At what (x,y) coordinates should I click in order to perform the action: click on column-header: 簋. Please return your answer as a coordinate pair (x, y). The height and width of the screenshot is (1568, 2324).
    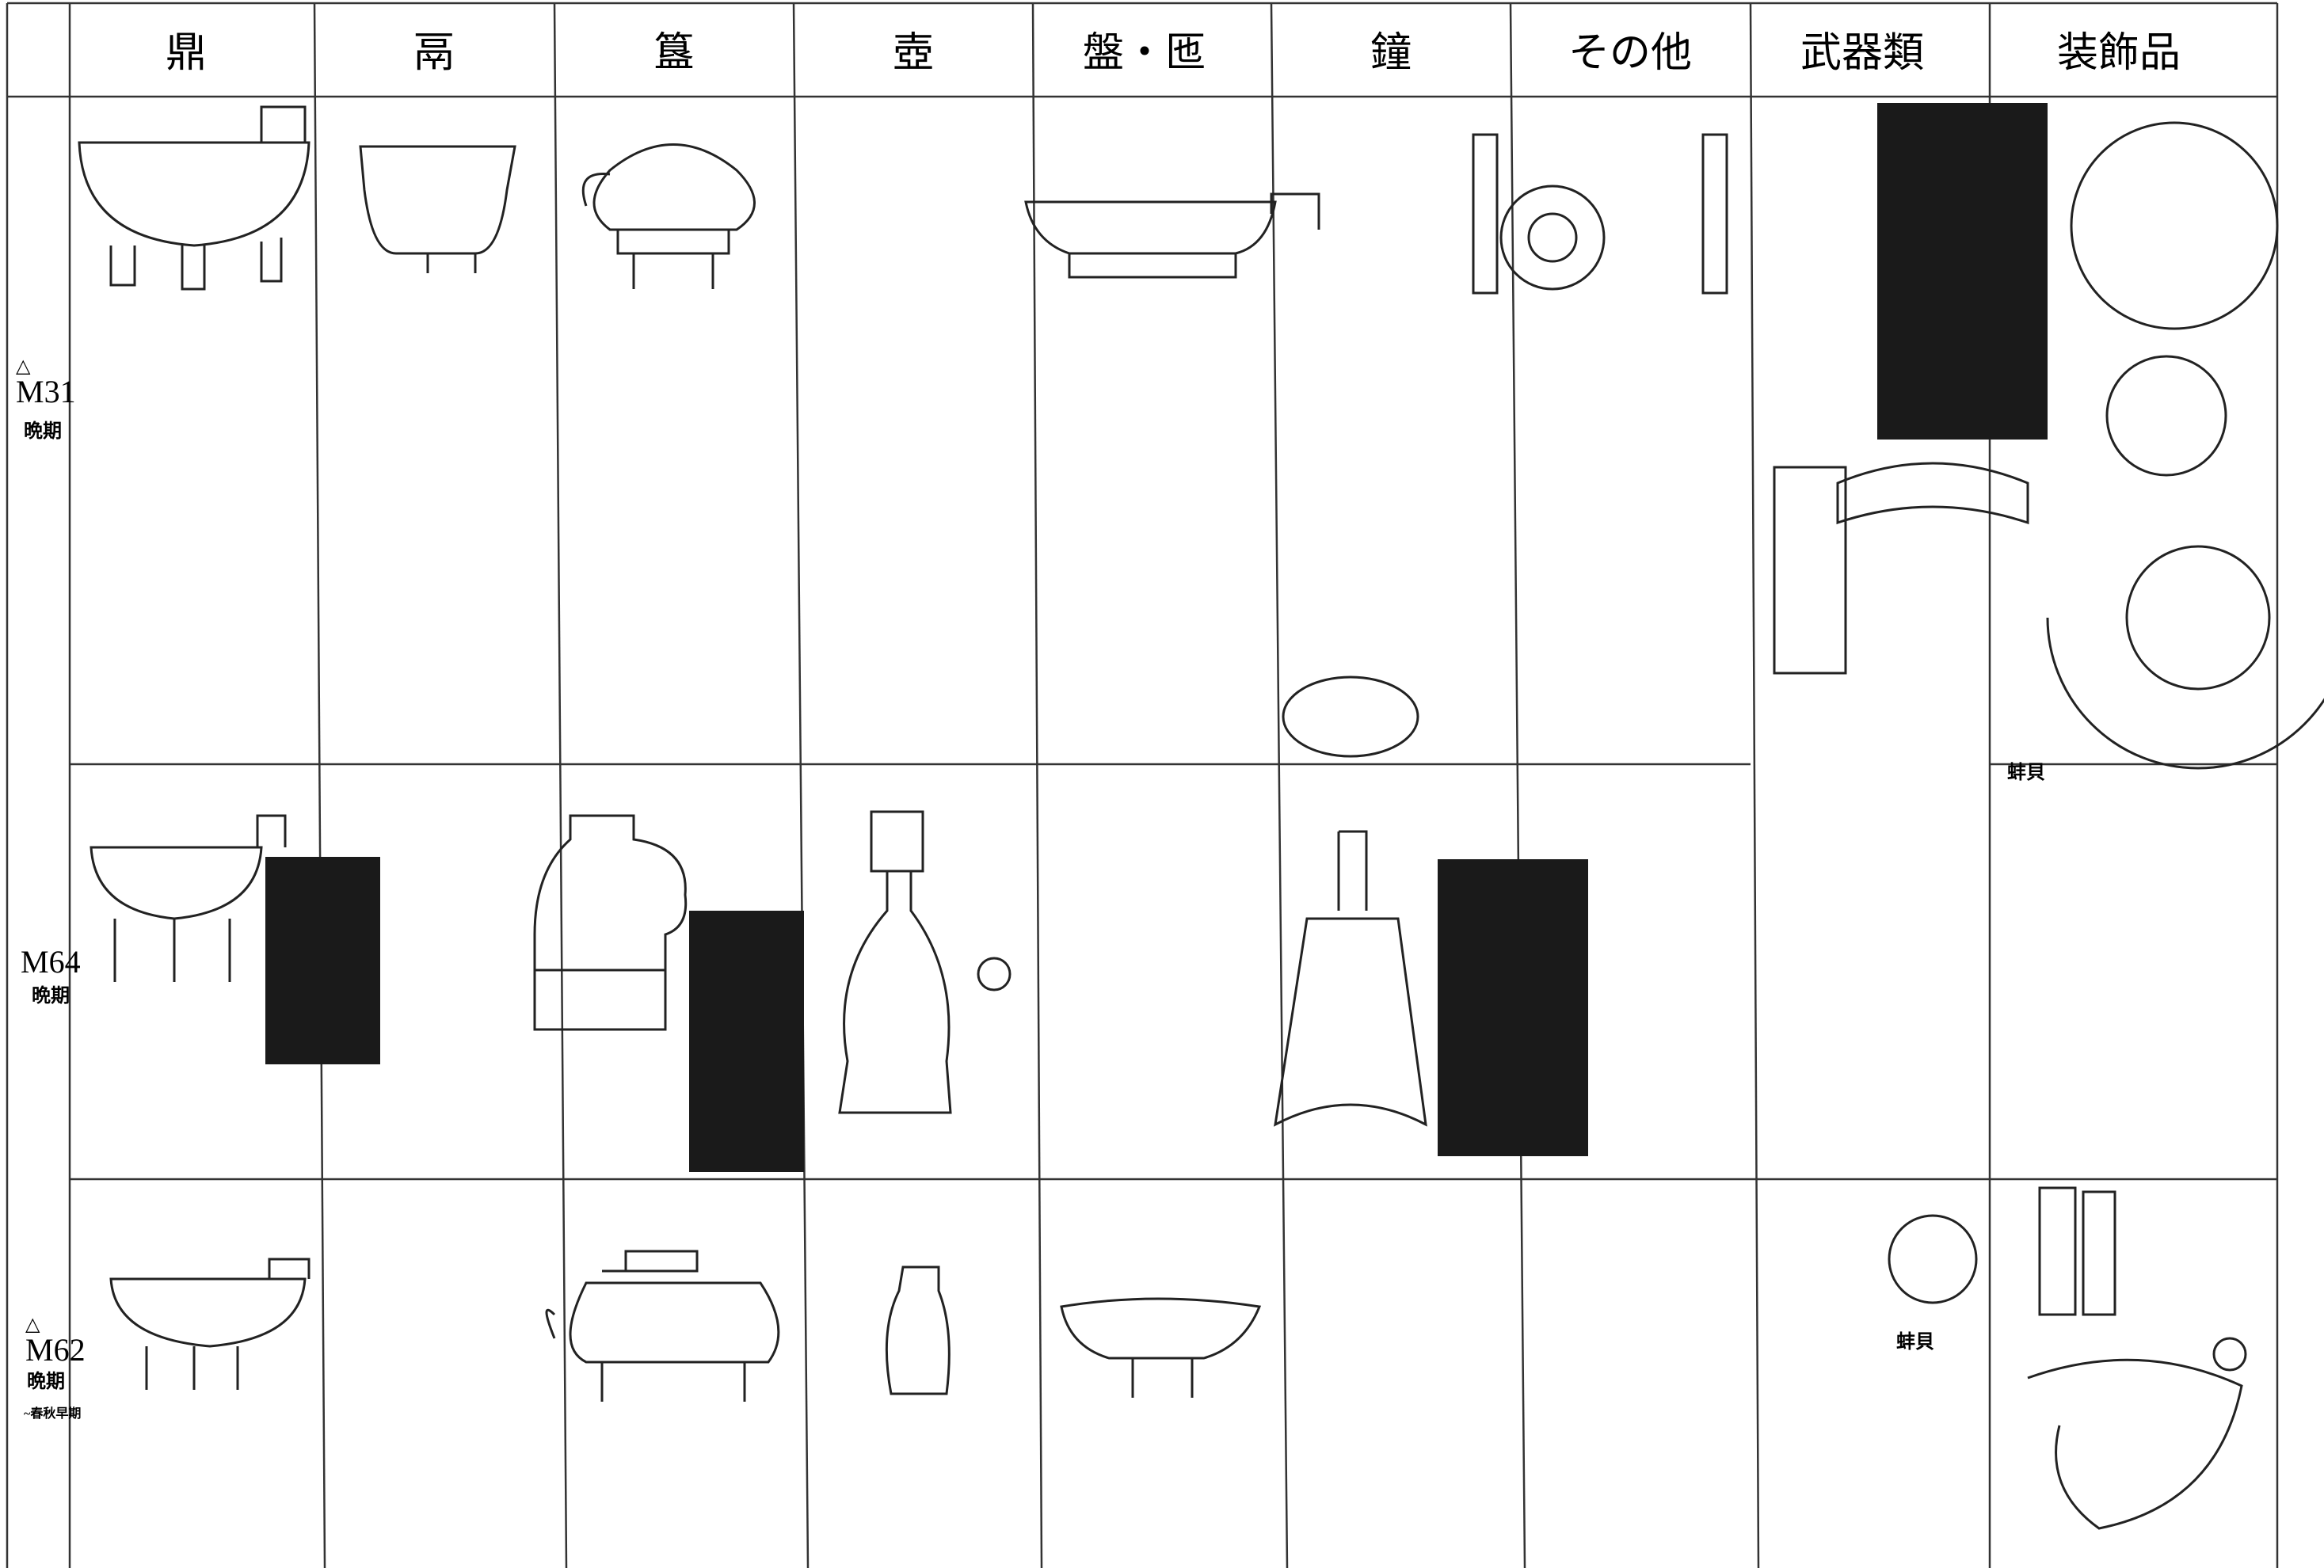
    Looking at the image, I should click on (674, 53).